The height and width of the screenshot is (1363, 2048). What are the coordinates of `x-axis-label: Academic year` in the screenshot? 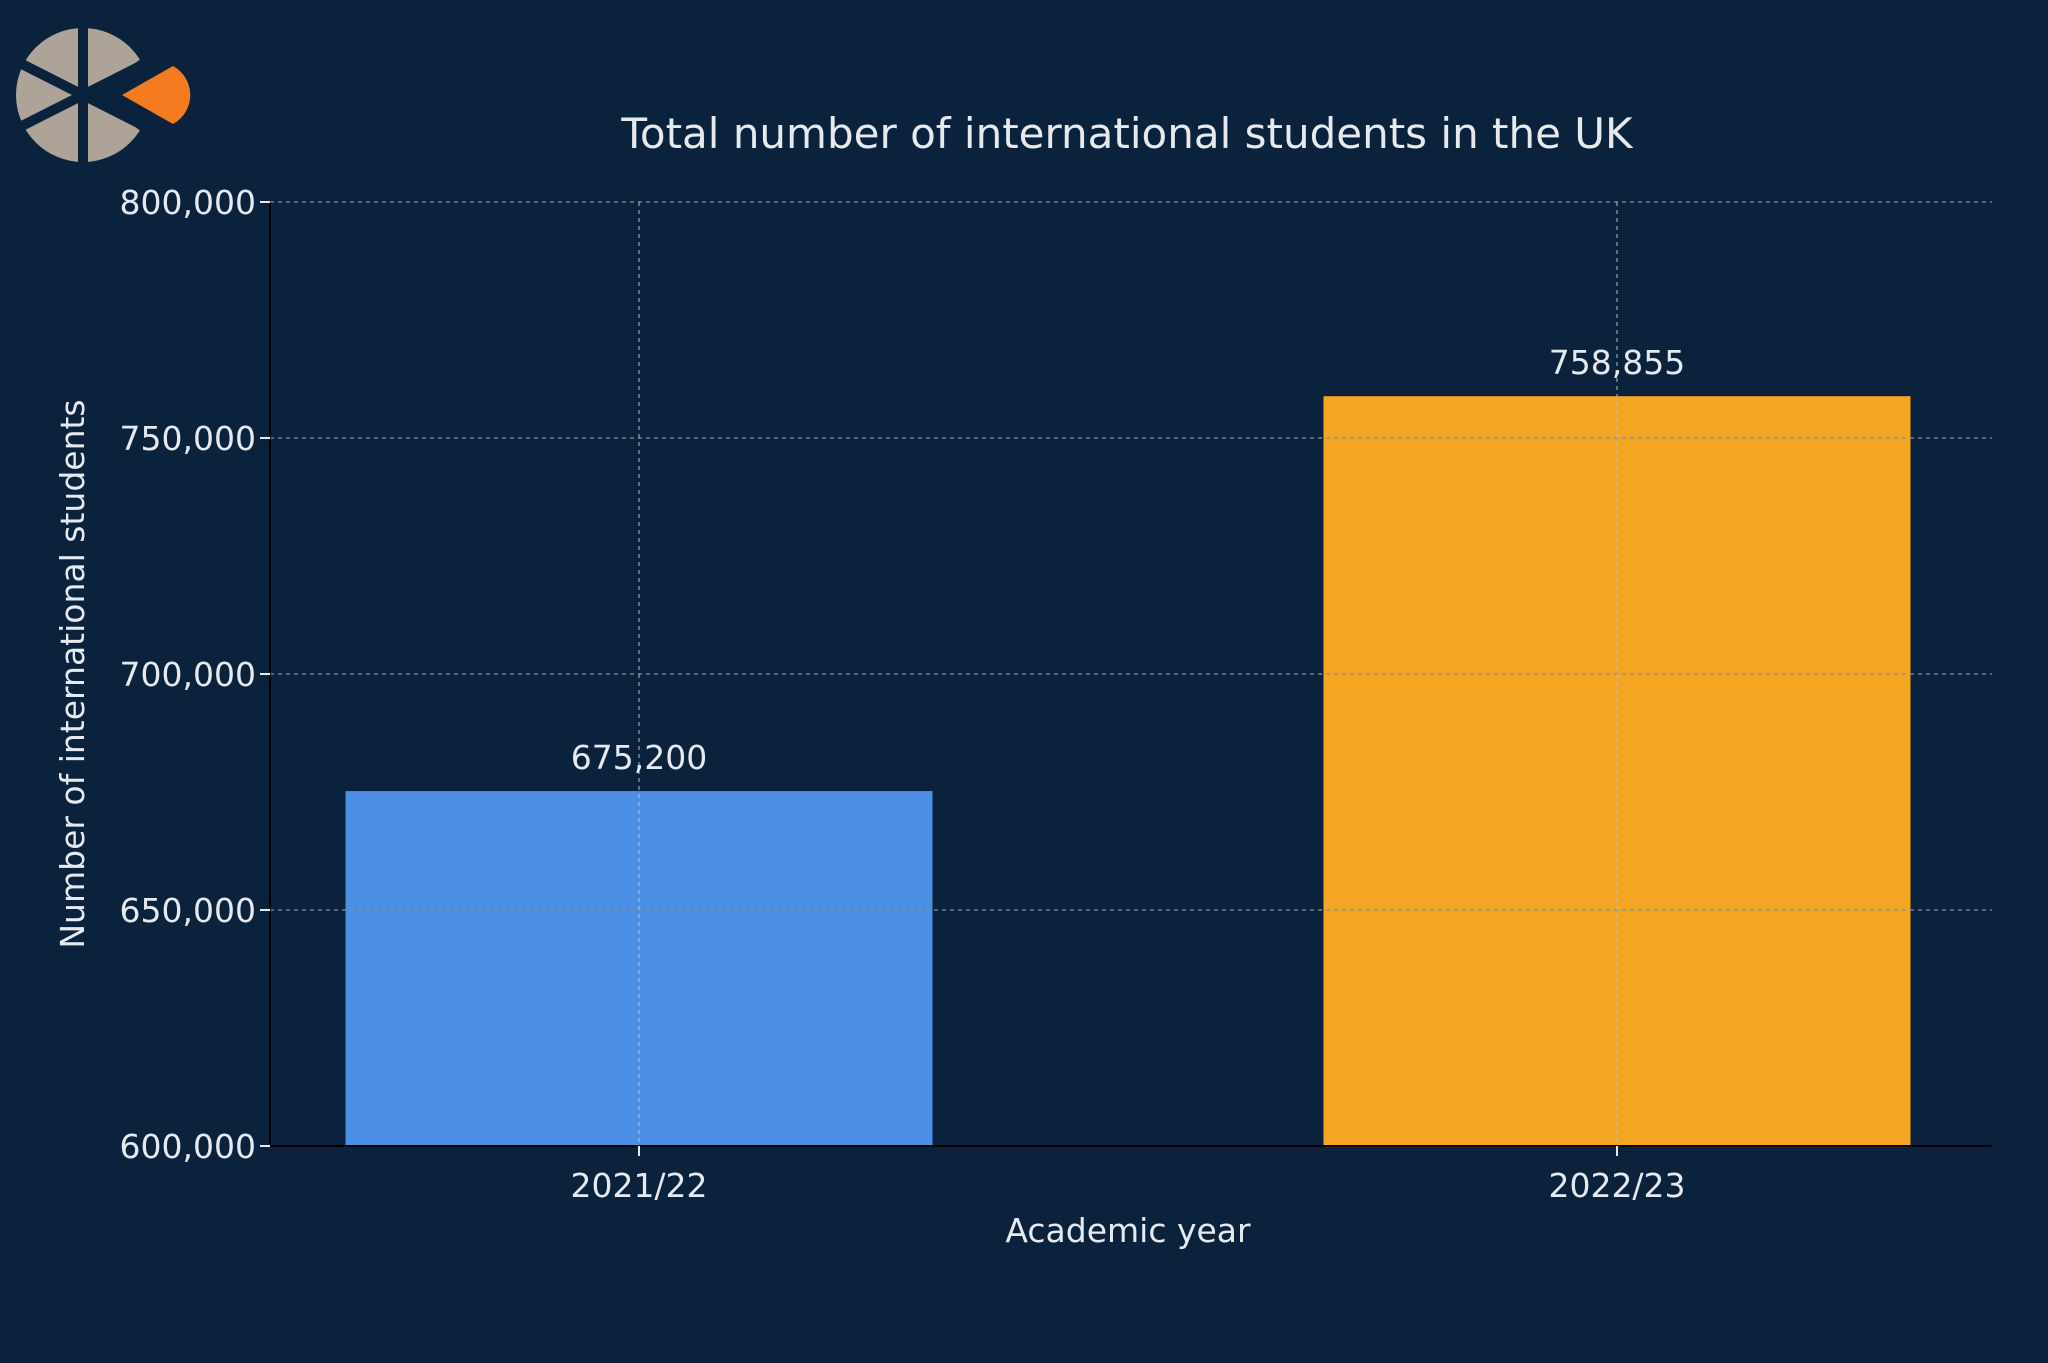 It's located at (1128, 1230).